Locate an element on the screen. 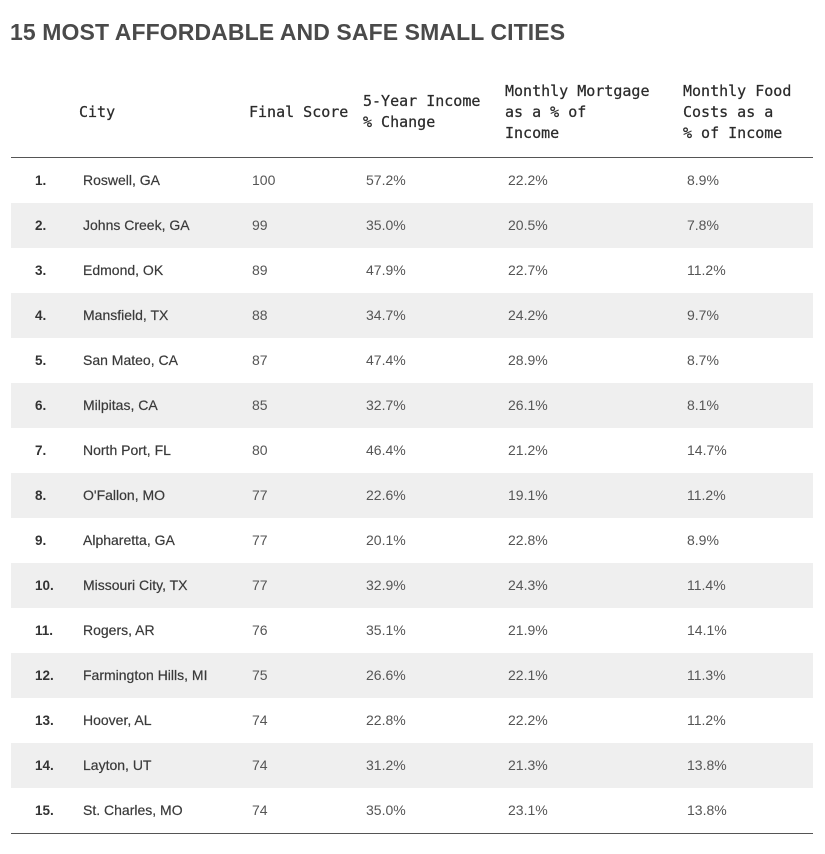 The height and width of the screenshot is (854, 825). table-row: 9. Alpharetta, GA 77 20.1% 22.8% 8.9% is located at coordinates (412, 540).